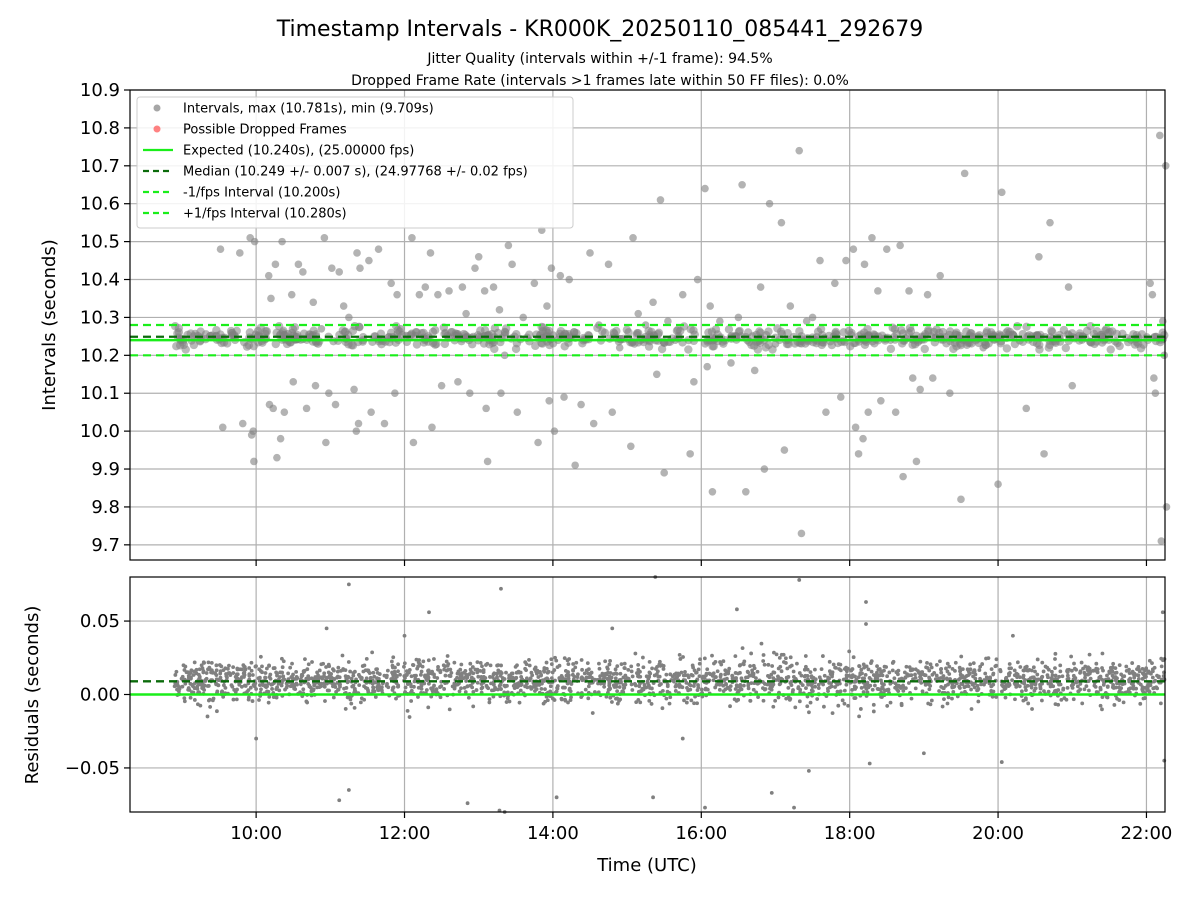 This screenshot has height=900, width=1200. What do you see at coordinates (100, 90) in the screenshot?
I see `intervals-y-tick-label: 10.9` at bounding box center [100, 90].